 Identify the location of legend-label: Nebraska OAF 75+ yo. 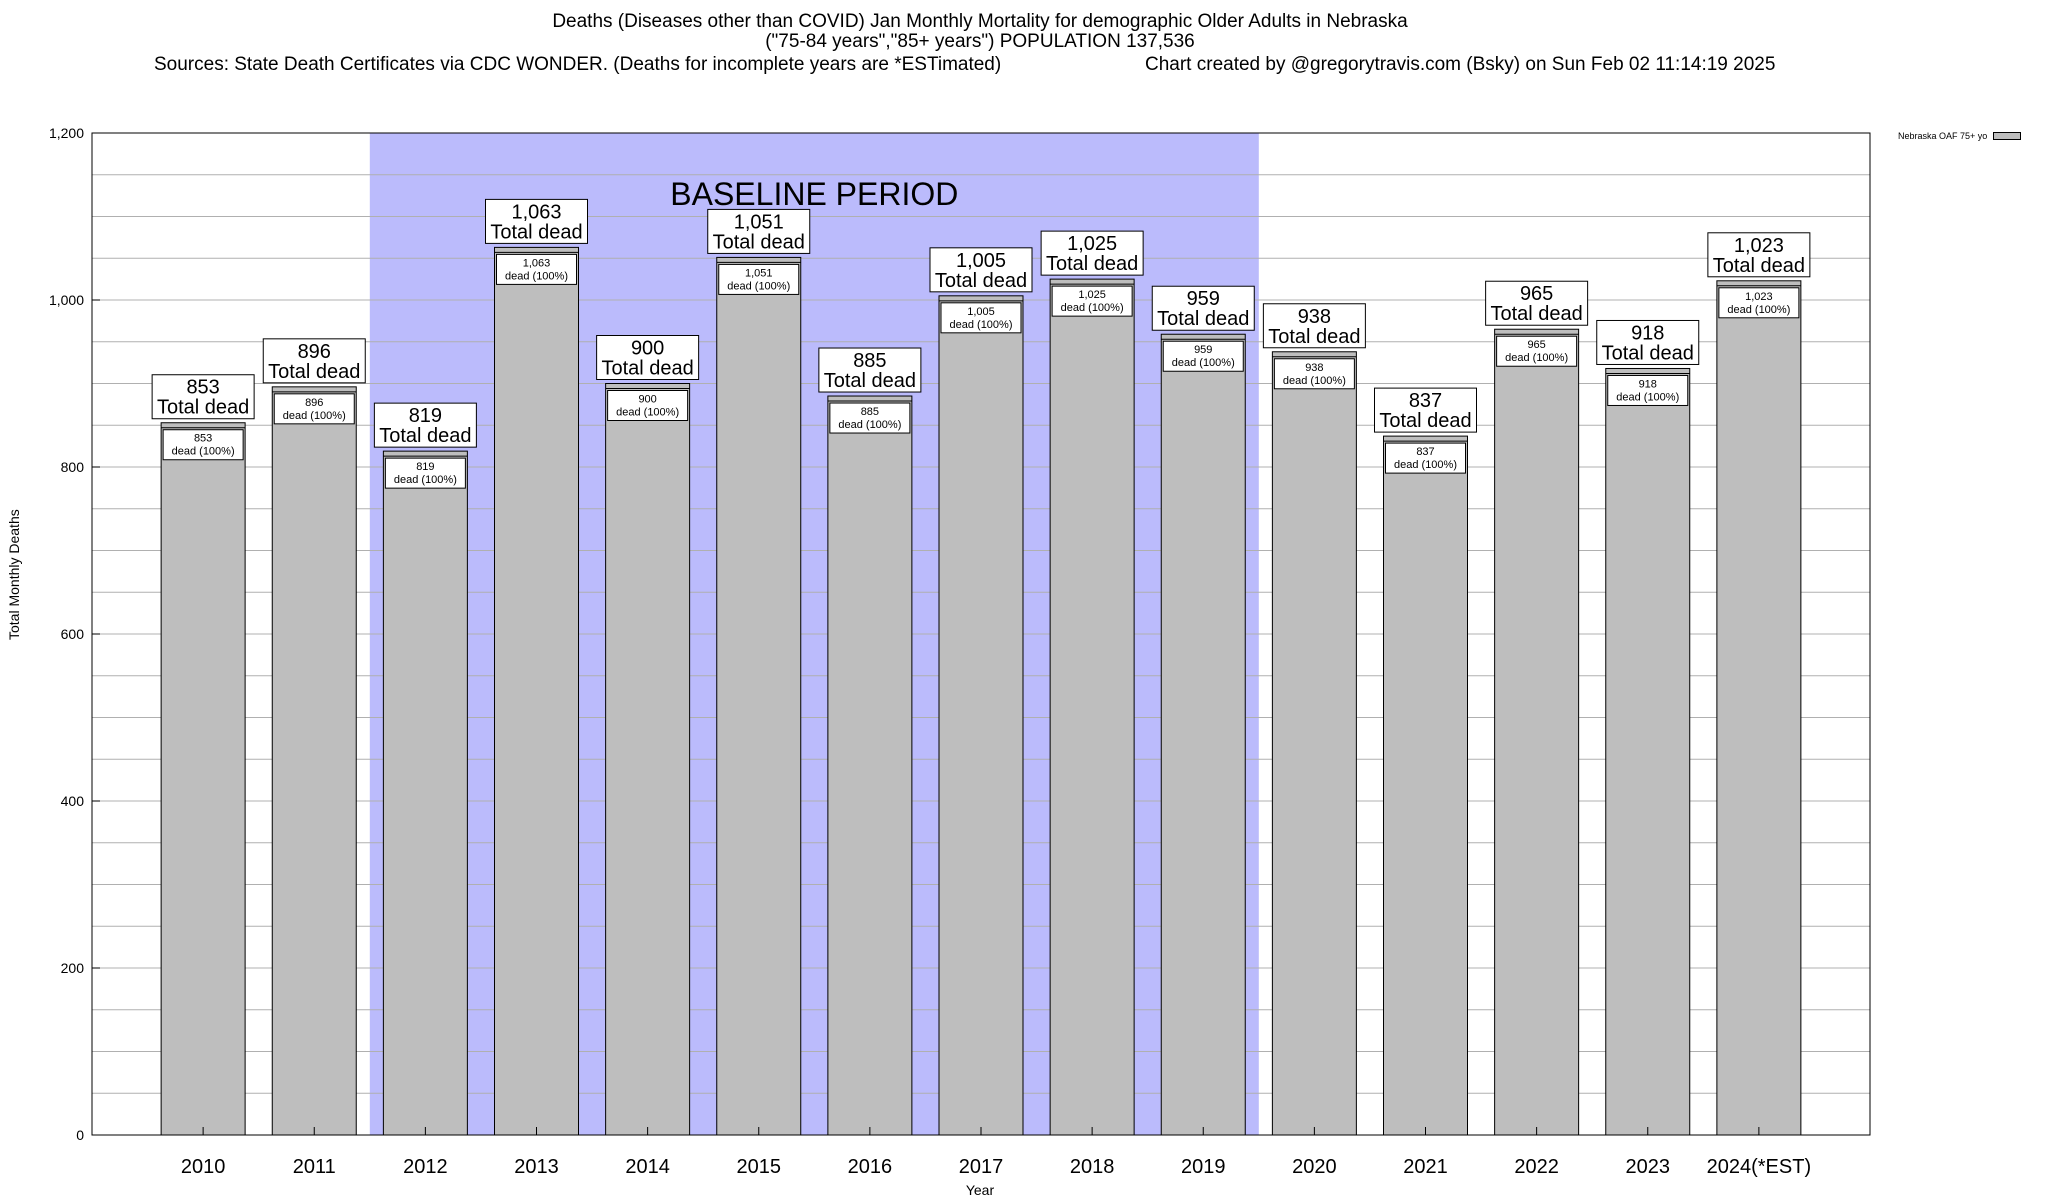
(1943, 136).